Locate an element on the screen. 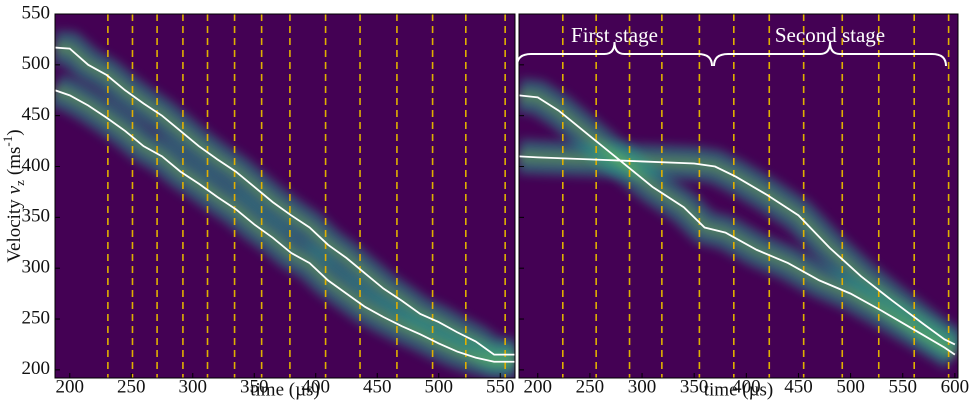 Image resolution: width=977 pixels, height=401 pixels. y-tick-label: 300 is located at coordinates (36, 267).